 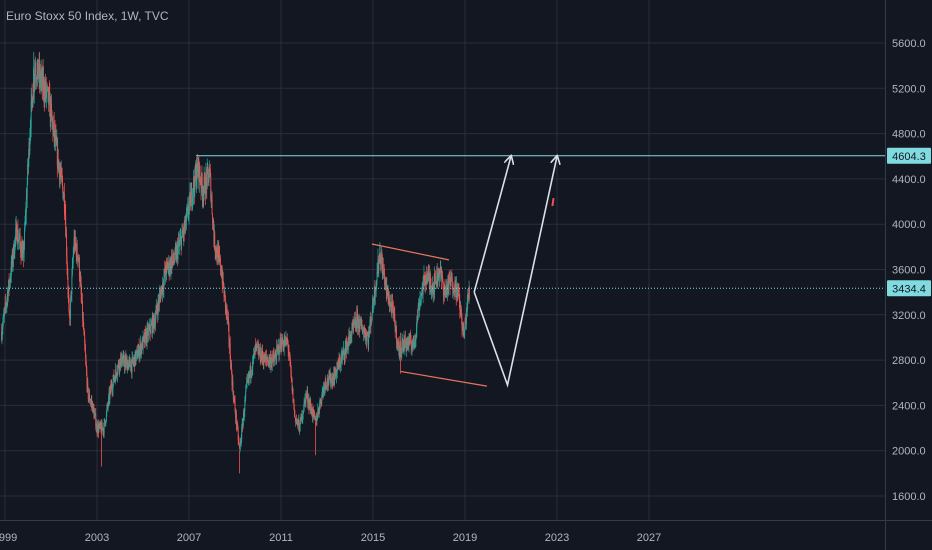 I want to click on x-tick-label: 2027, so click(x=649, y=538).